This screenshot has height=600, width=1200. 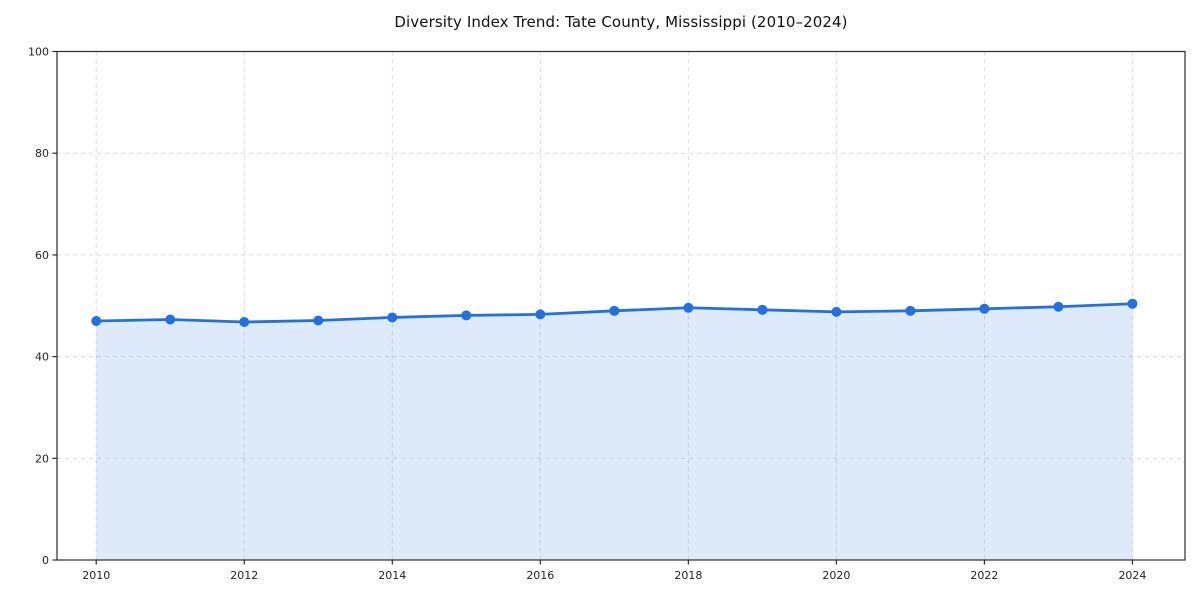 I want to click on y-tick-label: 0, so click(x=45, y=560).